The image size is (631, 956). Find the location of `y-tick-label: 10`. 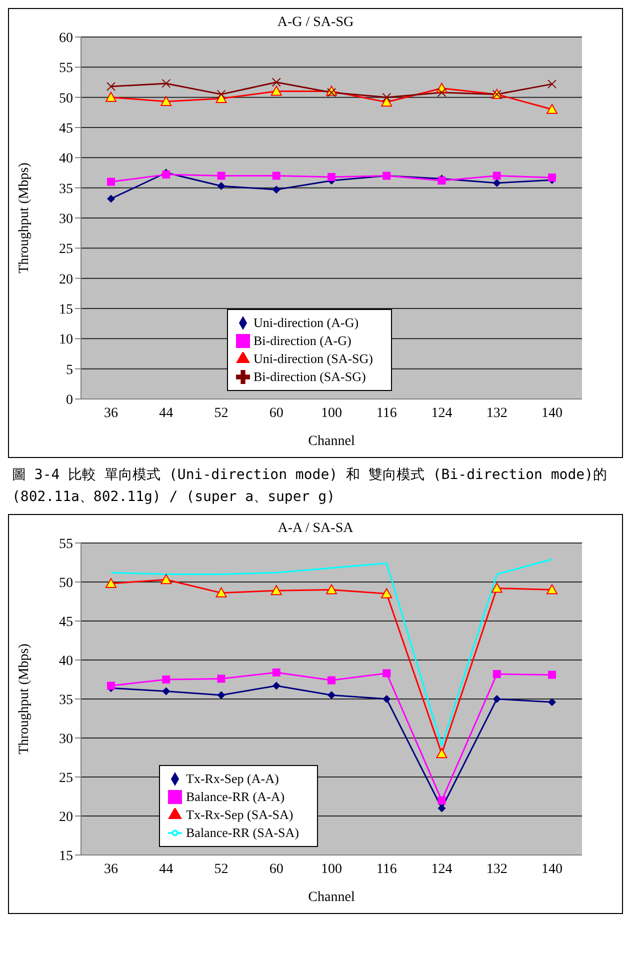

y-tick-label: 10 is located at coordinates (66, 340).